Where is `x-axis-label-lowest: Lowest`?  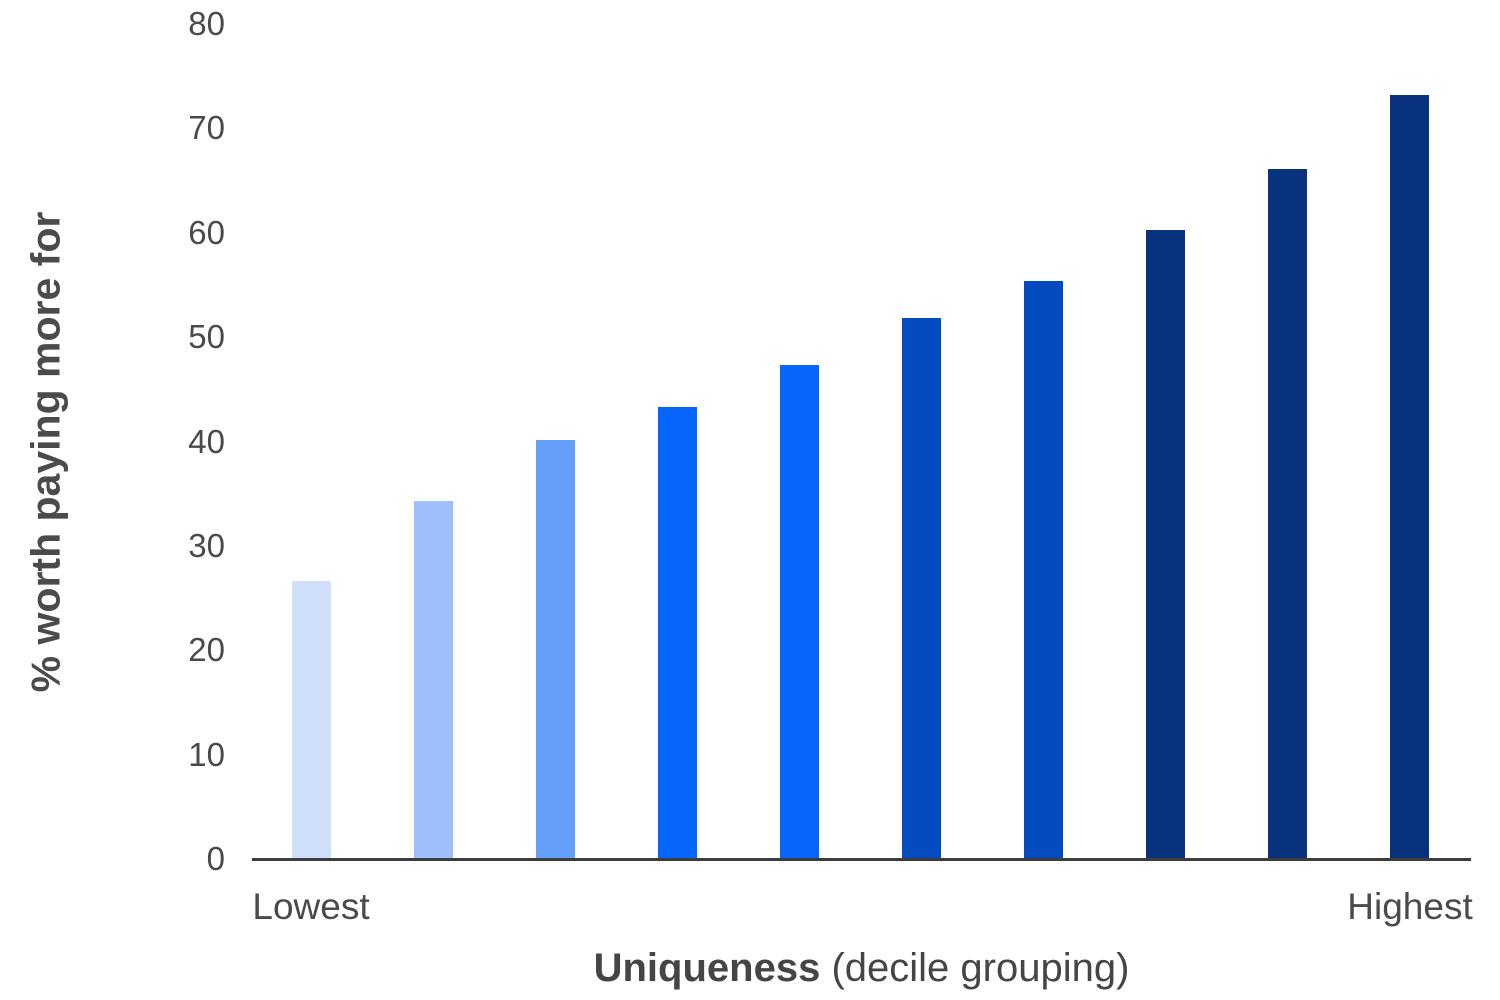
x-axis-label-lowest: Lowest is located at coordinates (311, 906).